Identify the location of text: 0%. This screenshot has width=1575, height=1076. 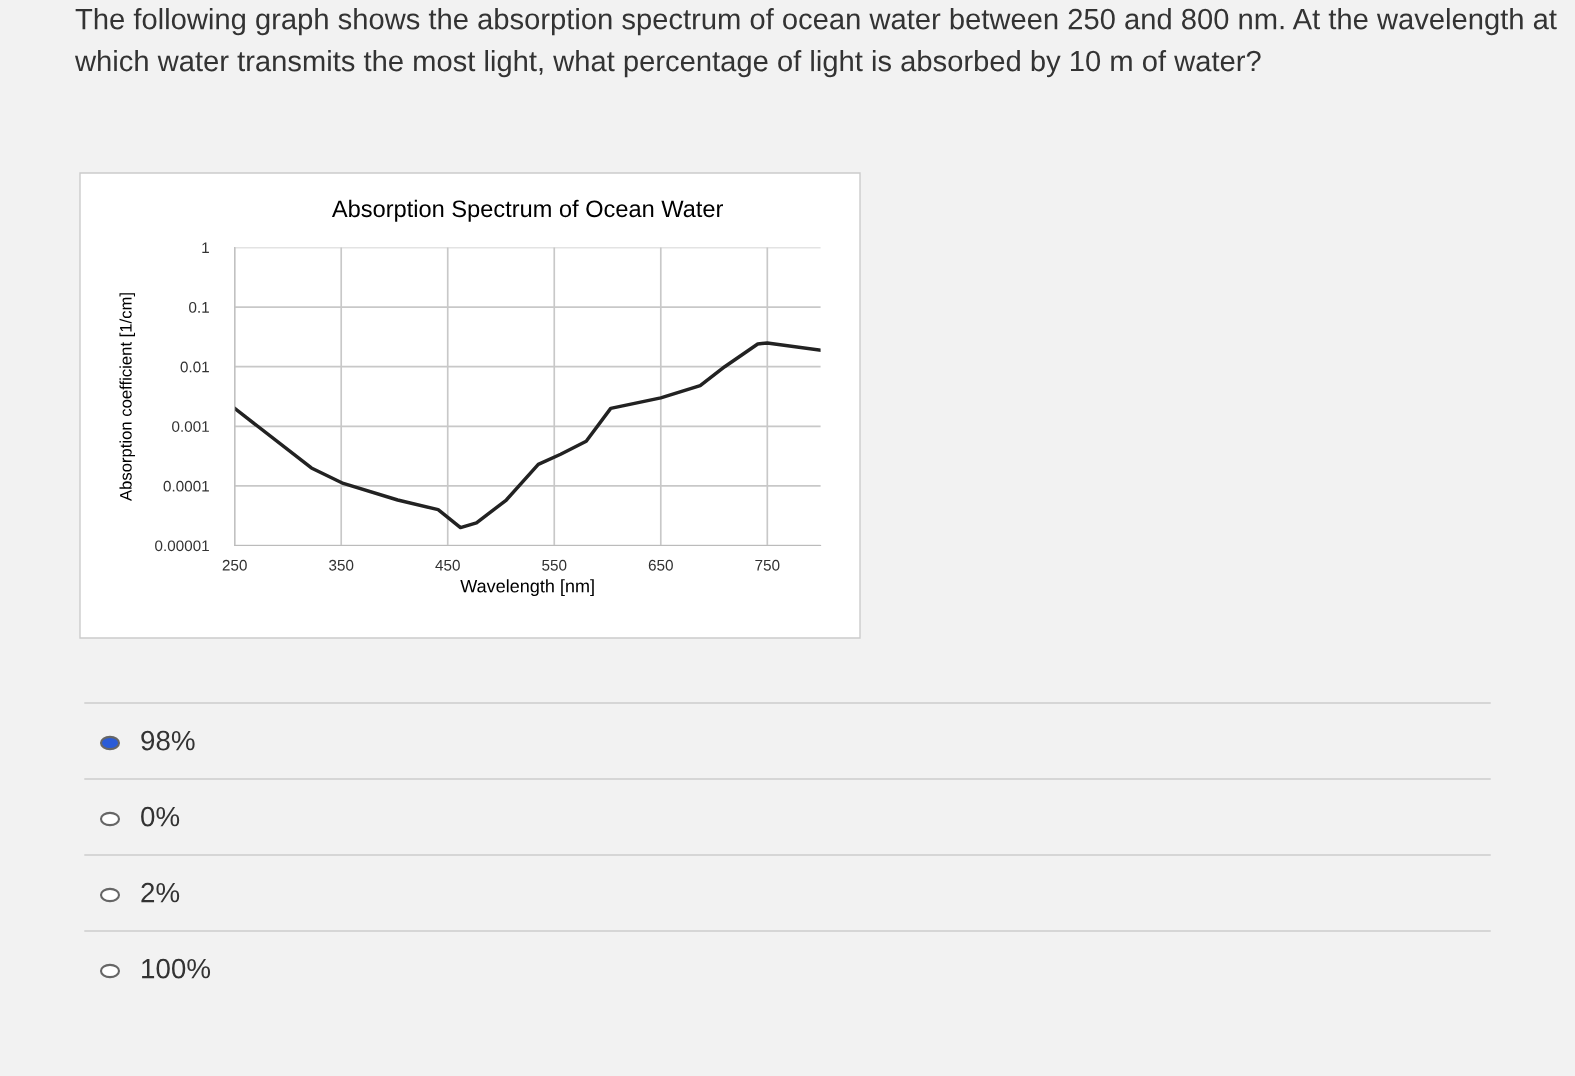
(160, 816).